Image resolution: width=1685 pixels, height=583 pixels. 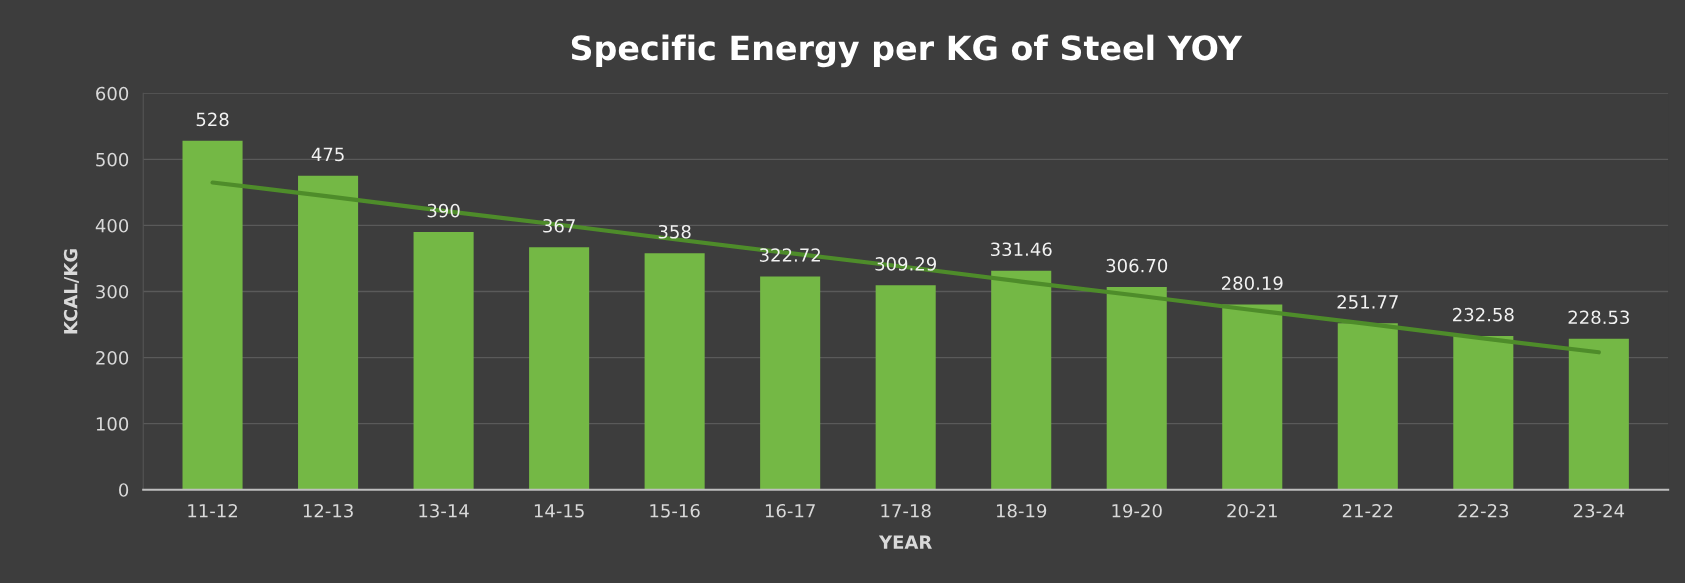 I want to click on x-tick-label: 14-15, so click(x=559, y=511).